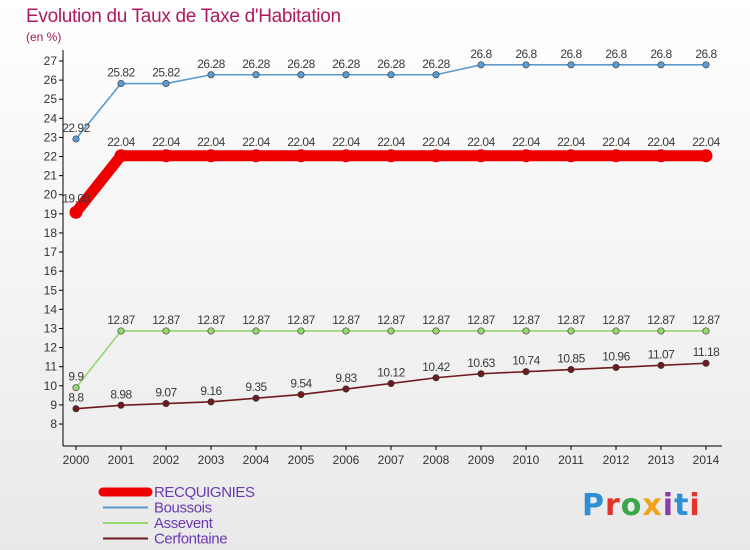 This screenshot has width=750, height=550. What do you see at coordinates (211, 391) in the screenshot?
I see `data-label: 9.16` at bounding box center [211, 391].